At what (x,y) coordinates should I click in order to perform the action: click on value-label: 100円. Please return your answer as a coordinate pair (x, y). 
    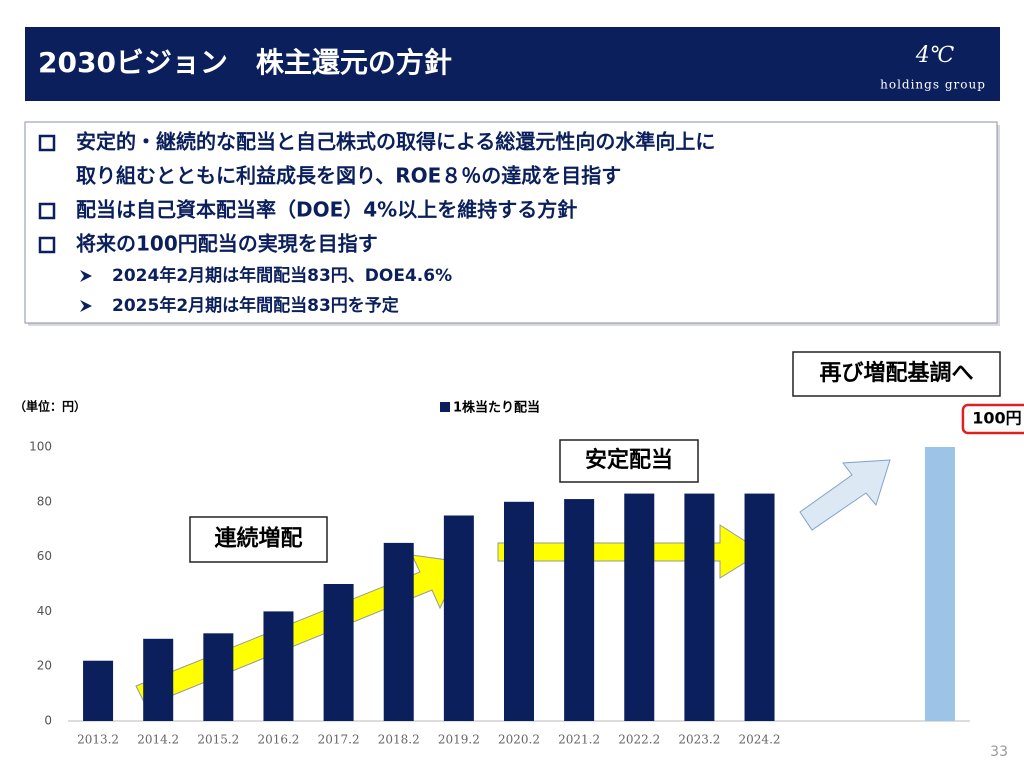
    Looking at the image, I should click on (996, 418).